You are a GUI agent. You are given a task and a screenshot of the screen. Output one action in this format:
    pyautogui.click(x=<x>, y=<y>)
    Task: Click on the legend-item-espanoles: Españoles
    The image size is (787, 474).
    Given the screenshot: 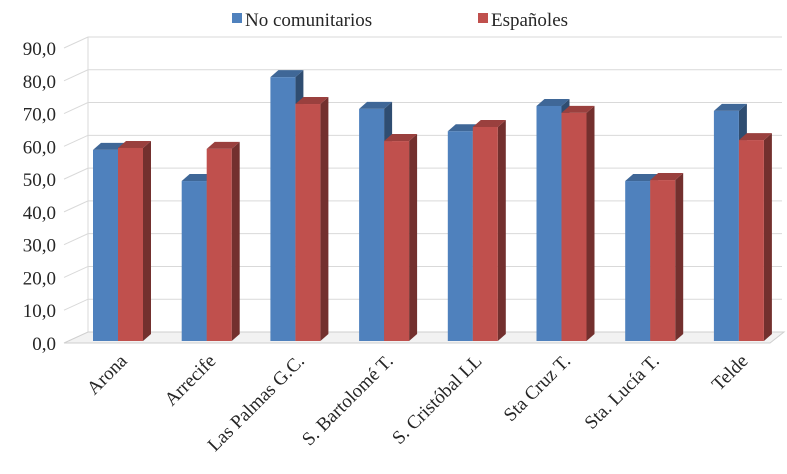 What is the action you would take?
    pyautogui.click(x=523, y=20)
    